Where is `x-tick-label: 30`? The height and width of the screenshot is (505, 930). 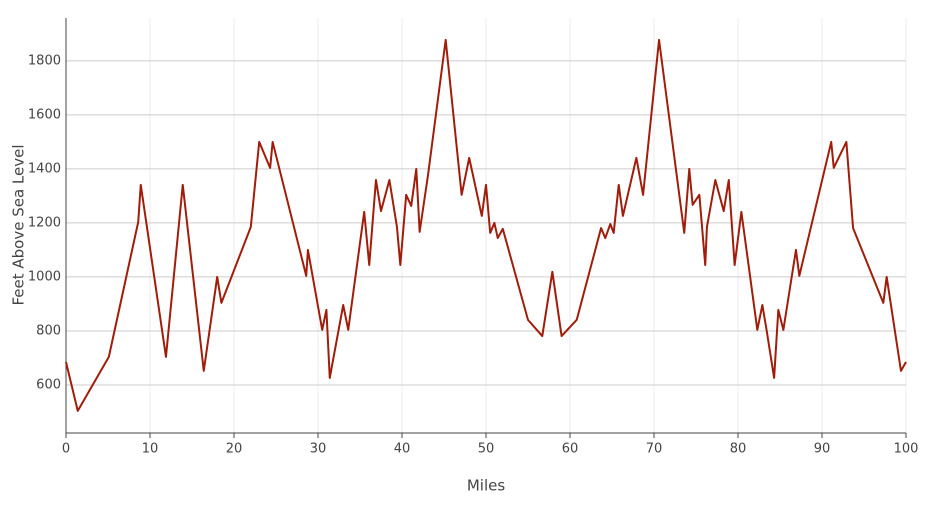
x-tick-label: 30 is located at coordinates (318, 449).